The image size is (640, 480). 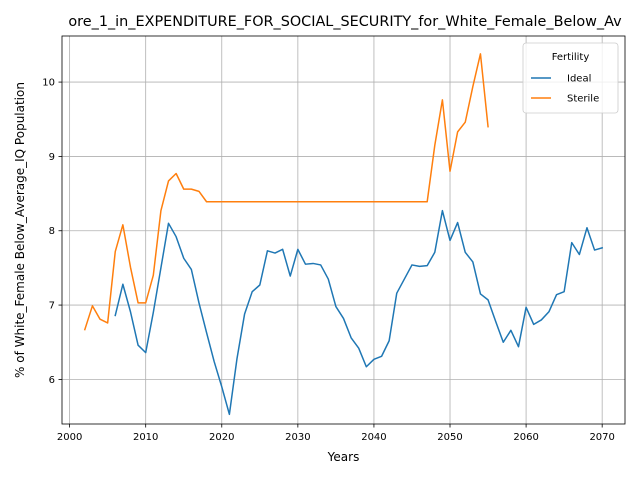 I want to click on legend-title: Fertility, so click(x=571, y=57).